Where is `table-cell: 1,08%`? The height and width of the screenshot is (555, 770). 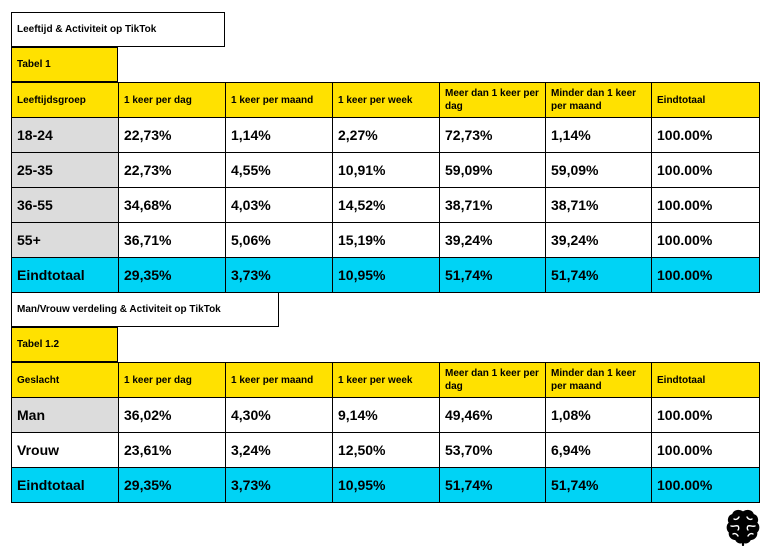
table-cell: 1,08% is located at coordinates (598, 415).